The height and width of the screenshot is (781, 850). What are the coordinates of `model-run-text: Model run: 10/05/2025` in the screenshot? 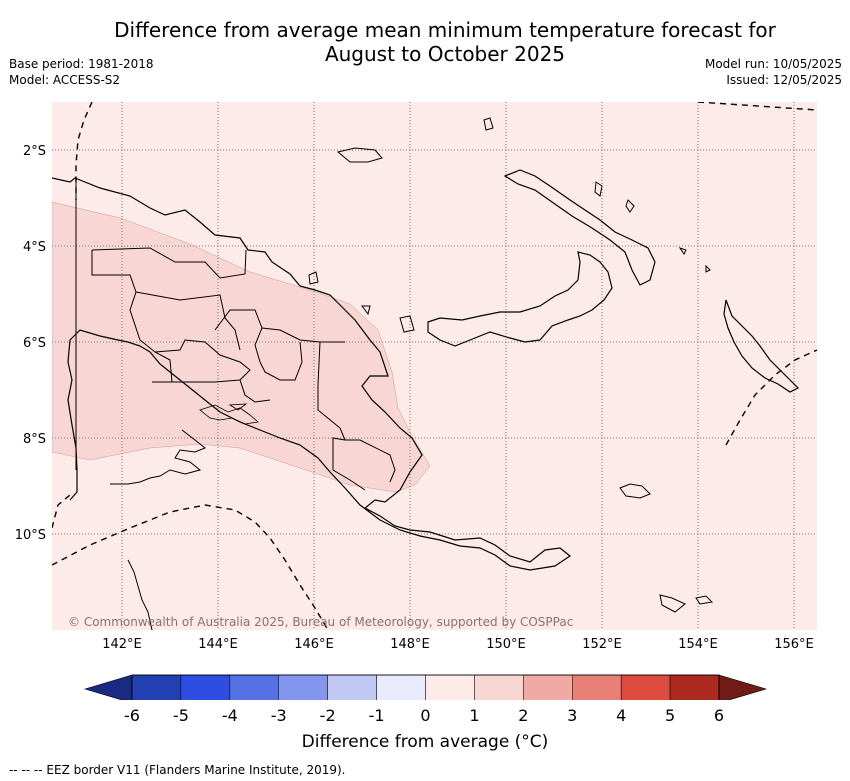 It's located at (773, 64).